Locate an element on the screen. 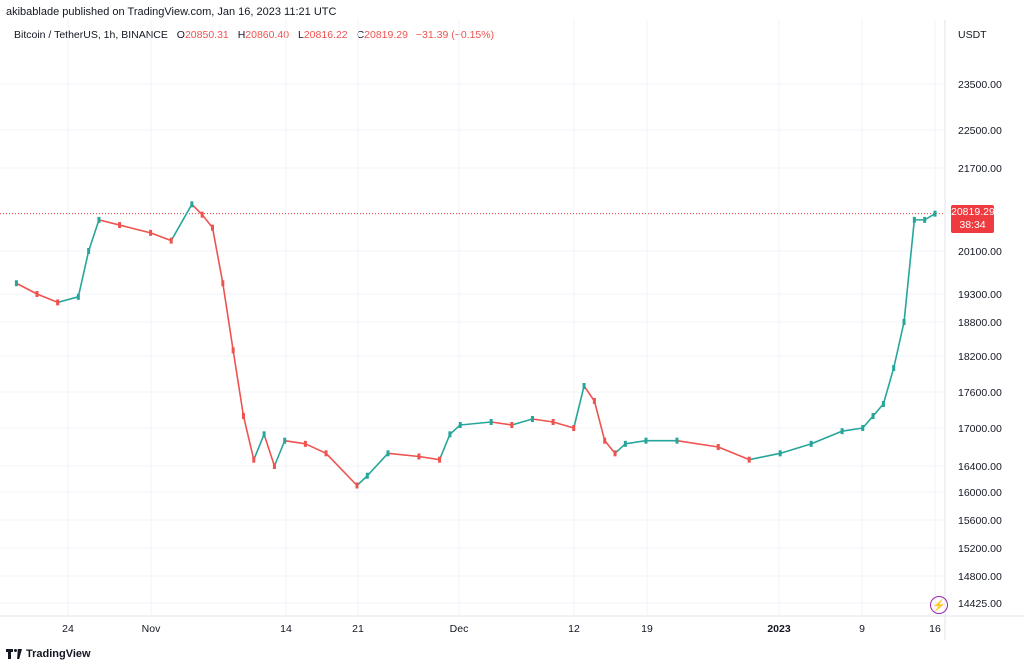 This screenshot has height=670, width=1024. x-tick-label: 14 is located at coordinates (286, 629).